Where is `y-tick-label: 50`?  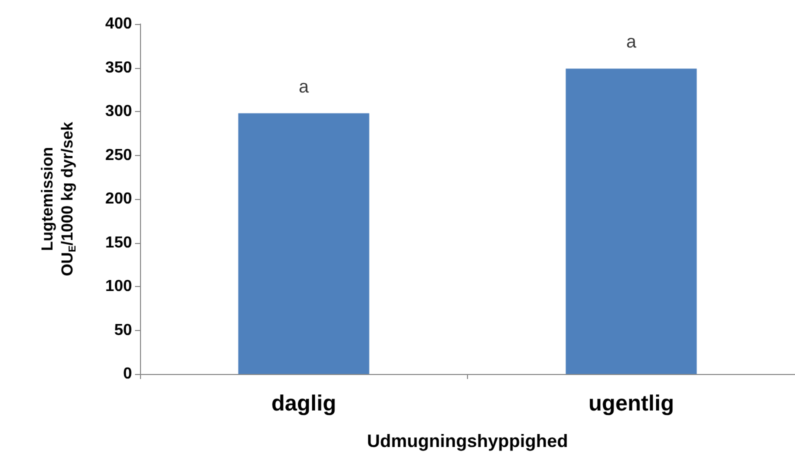
y-tick-label: 50 is located at coordinates (123, 330).